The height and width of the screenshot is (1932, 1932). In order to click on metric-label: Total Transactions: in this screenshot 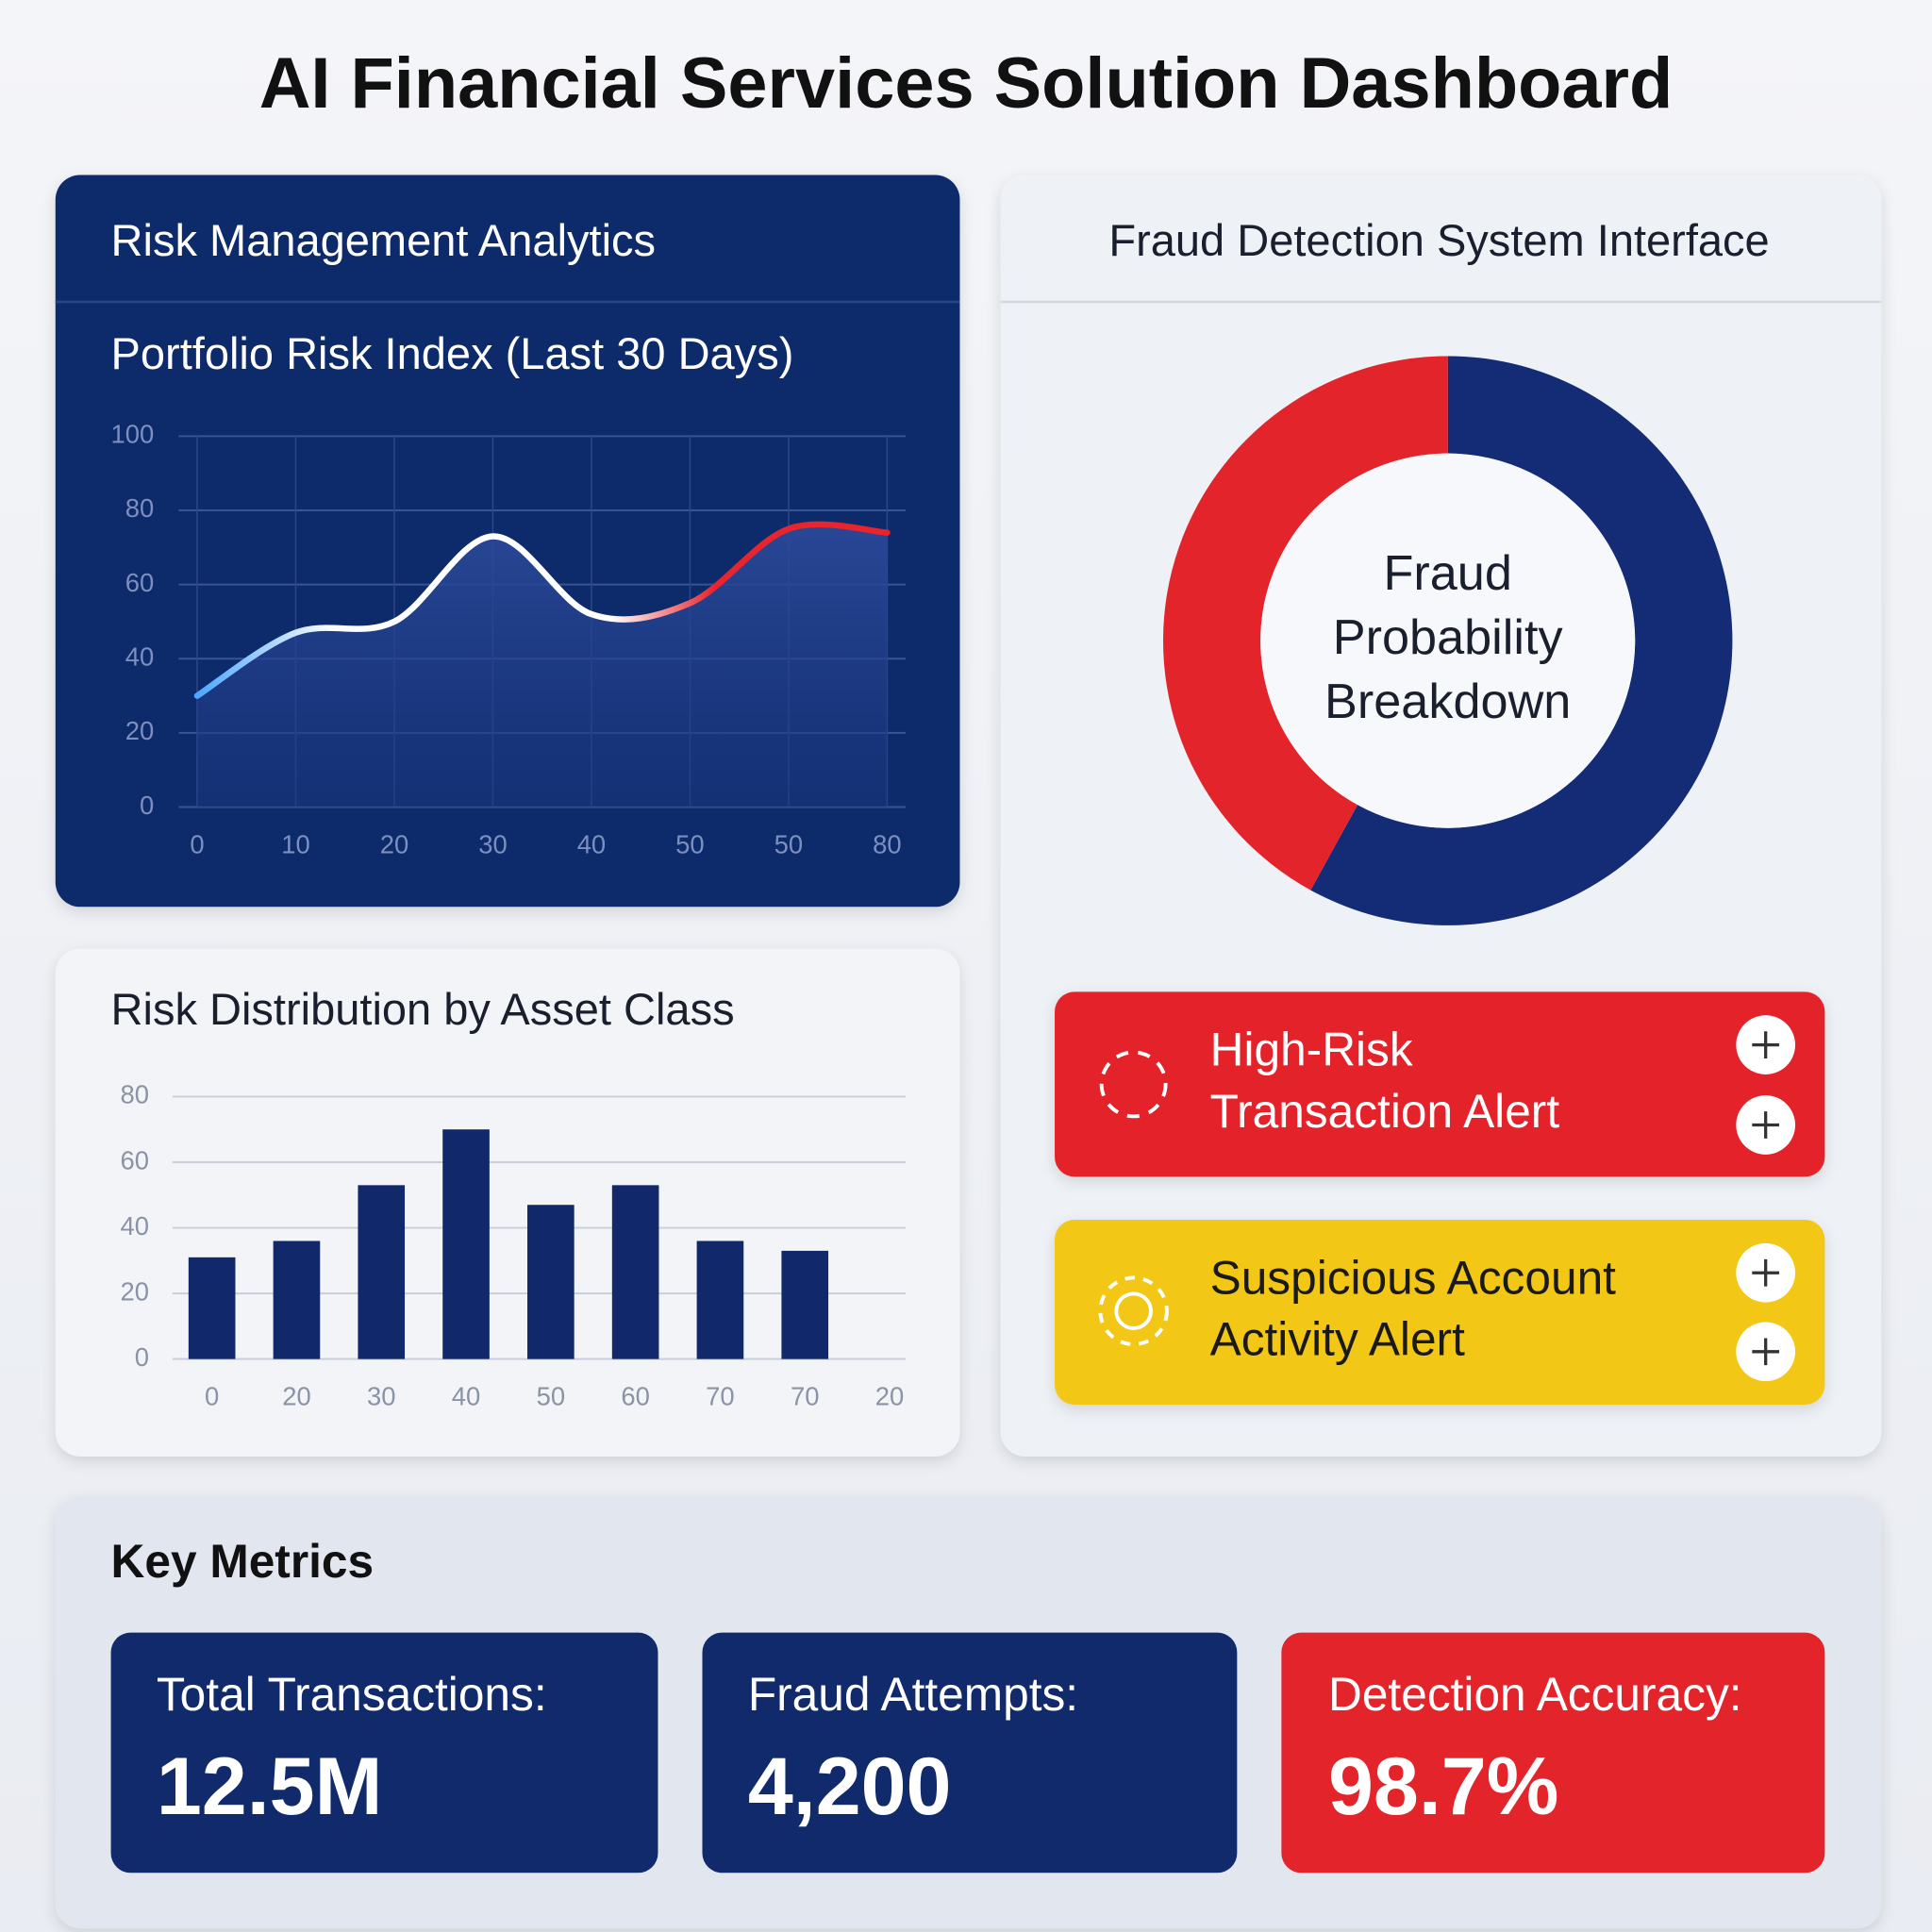, I will do `click(352, 1694)`.